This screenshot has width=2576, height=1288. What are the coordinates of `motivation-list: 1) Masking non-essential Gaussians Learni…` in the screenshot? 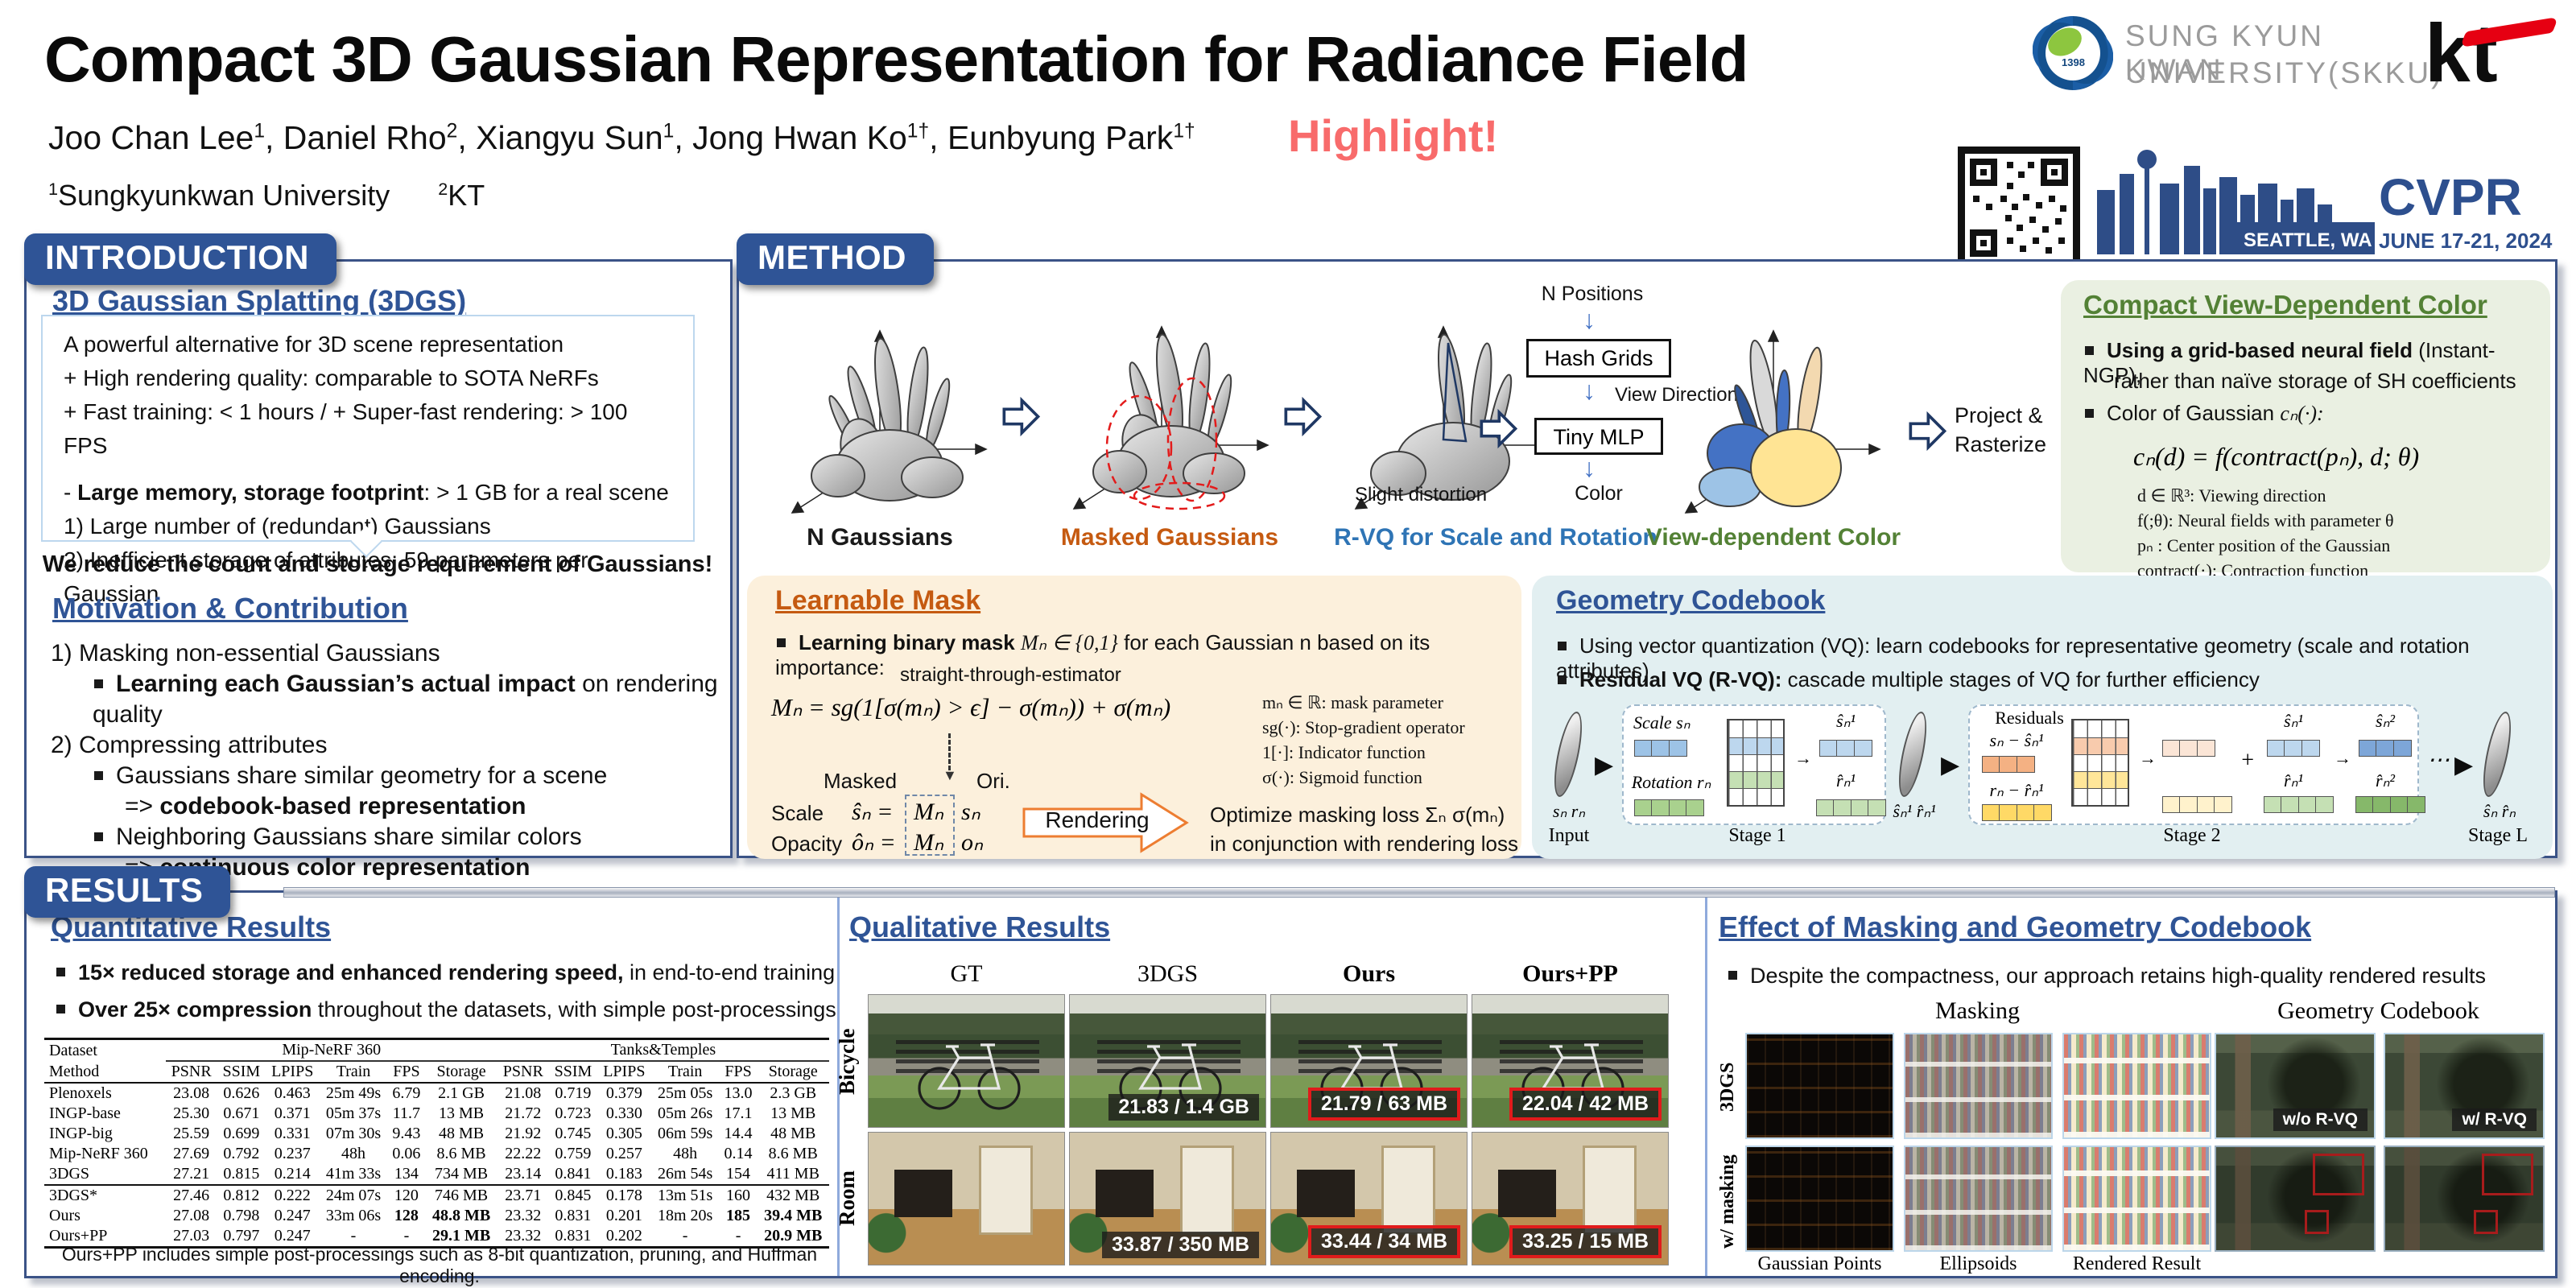 It's located at (385, 760).